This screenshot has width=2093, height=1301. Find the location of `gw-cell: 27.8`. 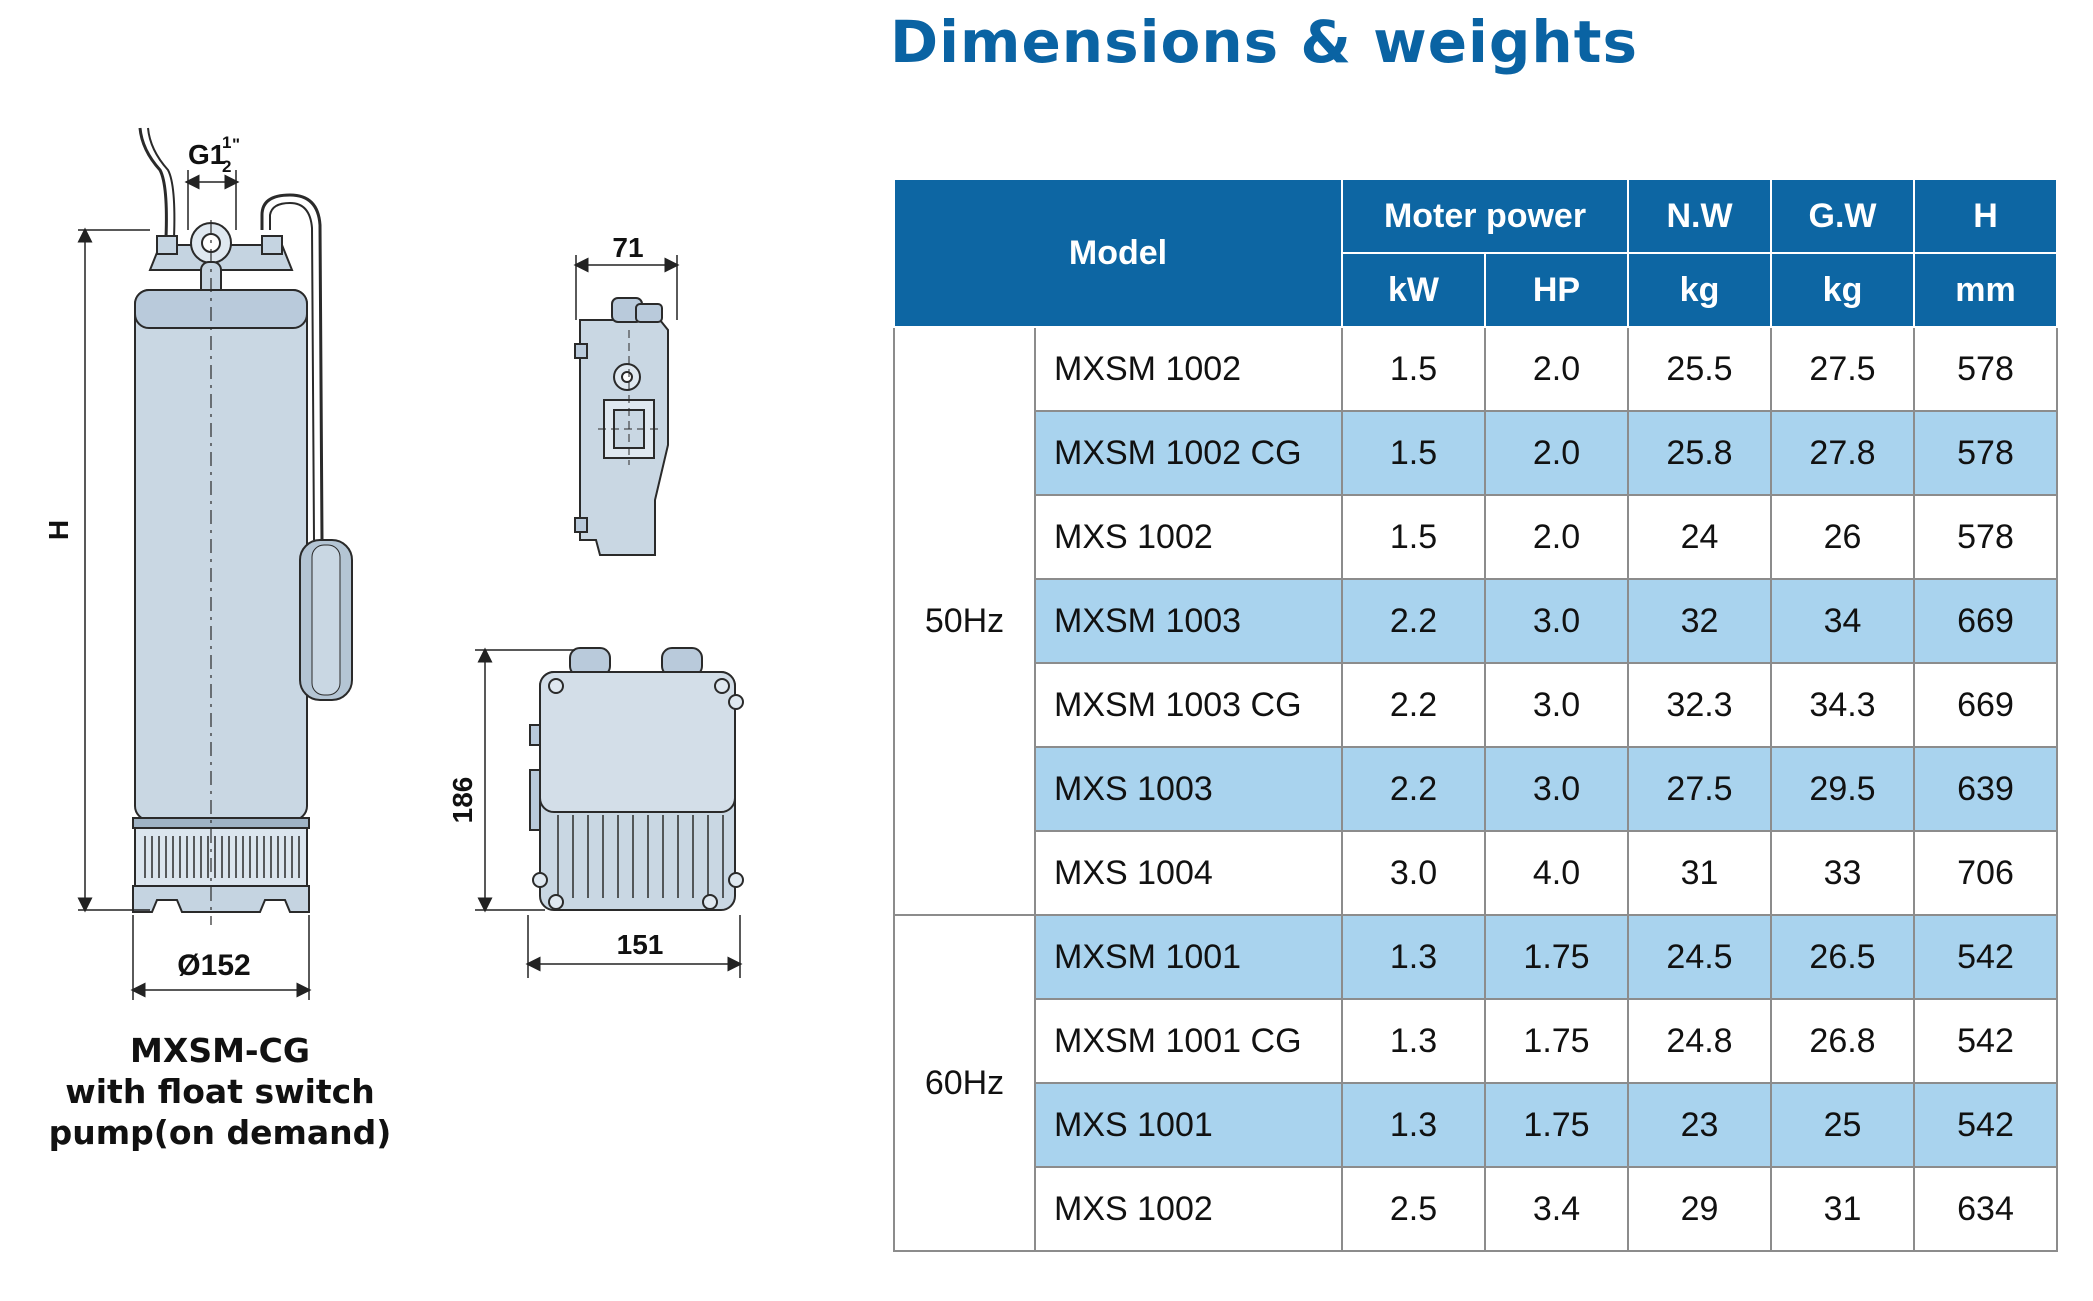

gw-cell: 27.8 is located at coordinates (1842, 453).